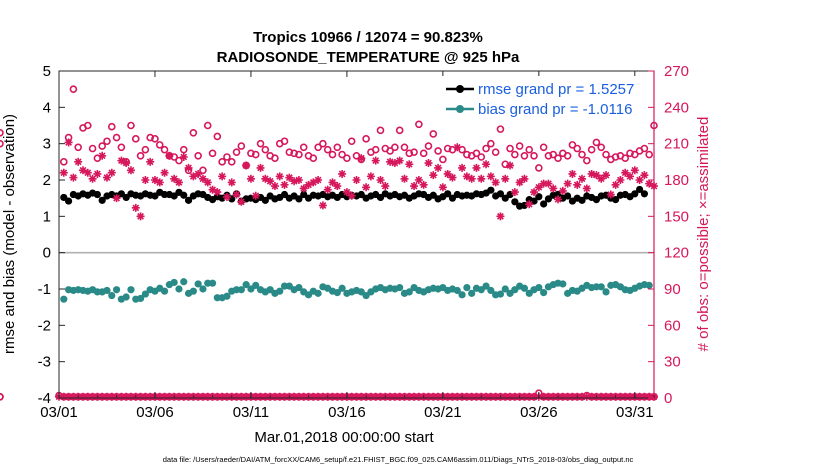 This screenshot has height=475, width=830. I want to click on y-tick-label-left: 0, so click(47, 253).